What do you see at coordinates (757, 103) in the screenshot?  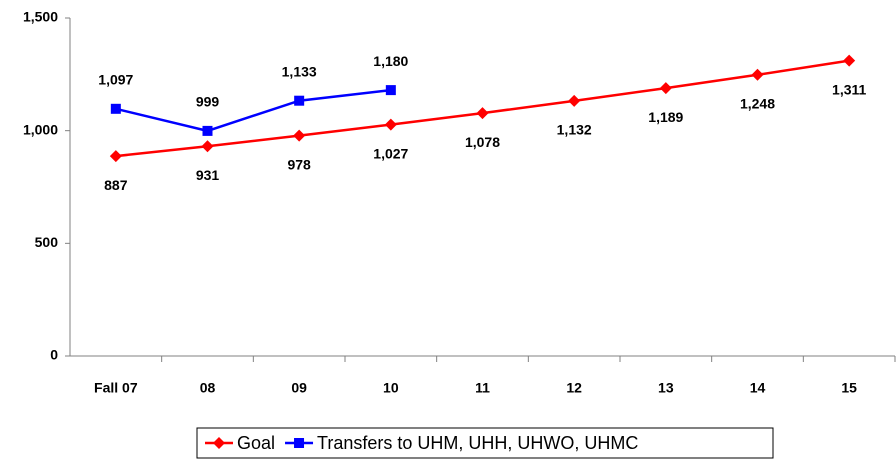 I see `data-label: 1,248` at bounding box center [757, 103].